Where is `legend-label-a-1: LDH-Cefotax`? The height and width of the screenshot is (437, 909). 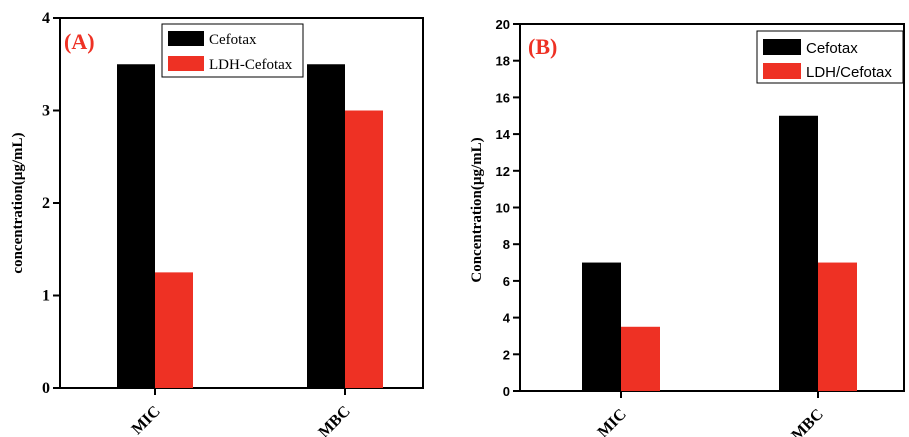 legend-label-a-1: LDH-Cefotax is located at coordinates (251, 65).